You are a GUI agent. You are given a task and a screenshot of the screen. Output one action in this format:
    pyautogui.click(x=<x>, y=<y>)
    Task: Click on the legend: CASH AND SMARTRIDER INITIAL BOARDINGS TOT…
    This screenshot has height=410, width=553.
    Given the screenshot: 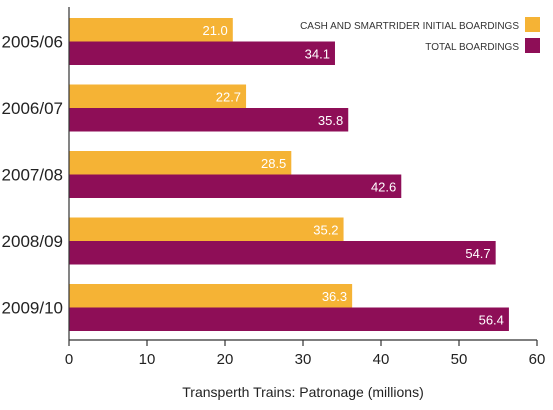 What is the action you would take?
    pyautogui.click(x=420, y=35)
    